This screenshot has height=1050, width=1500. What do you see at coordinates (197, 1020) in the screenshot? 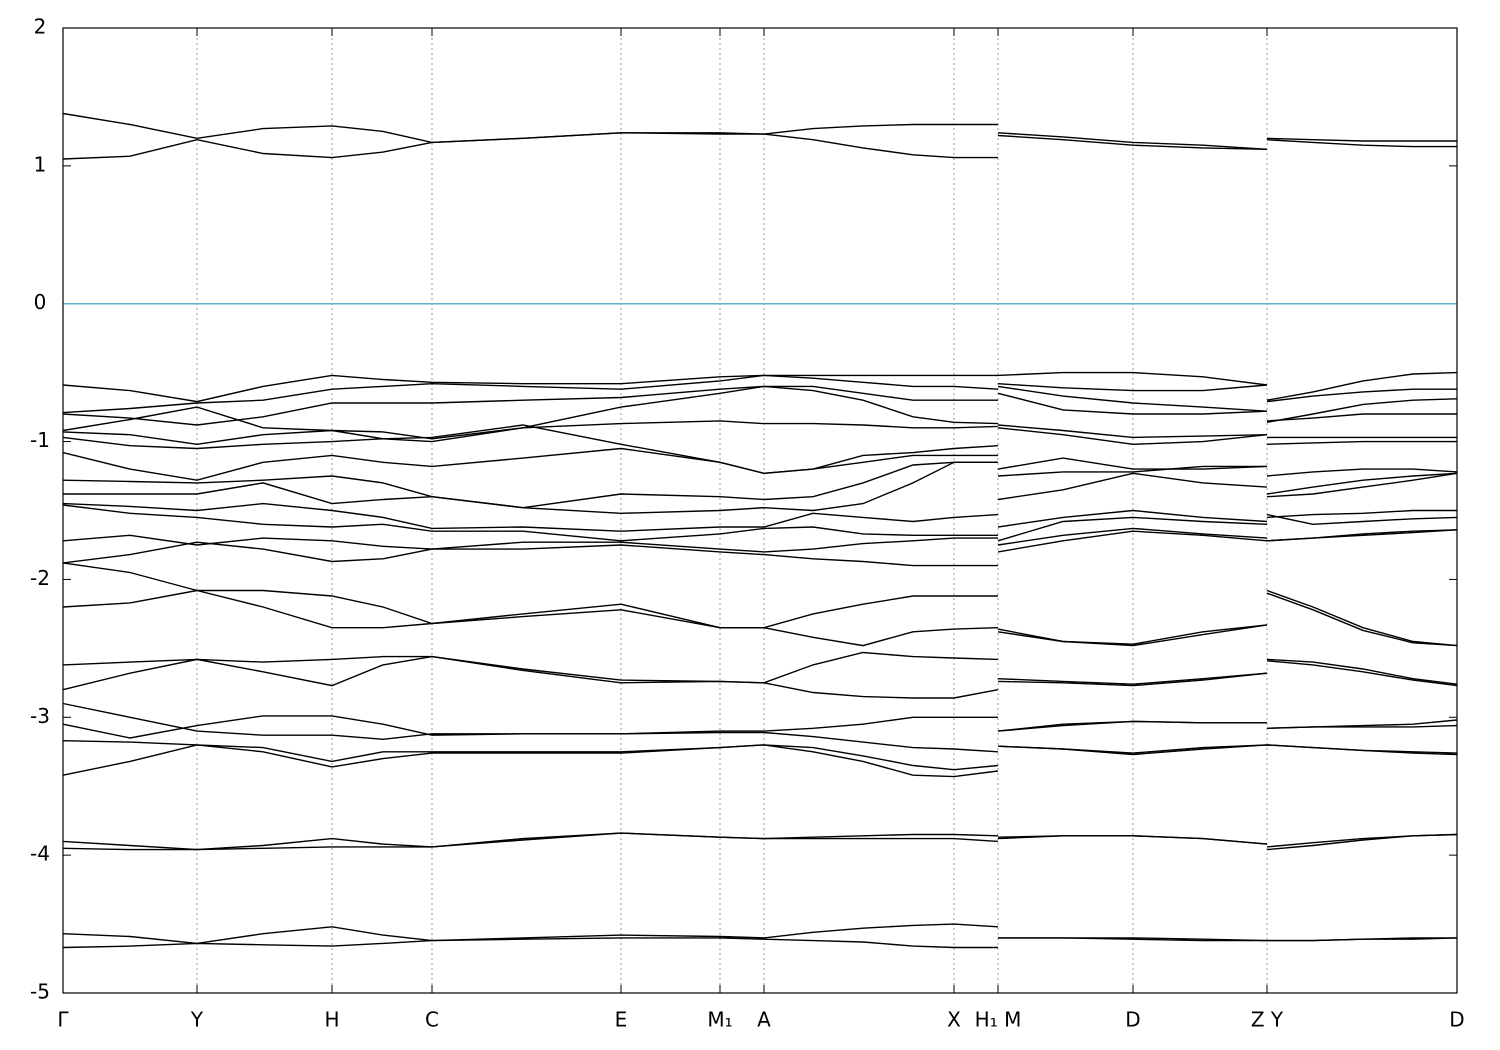
I see `x-tick-label: Y` at bounding box center [197, 1020].